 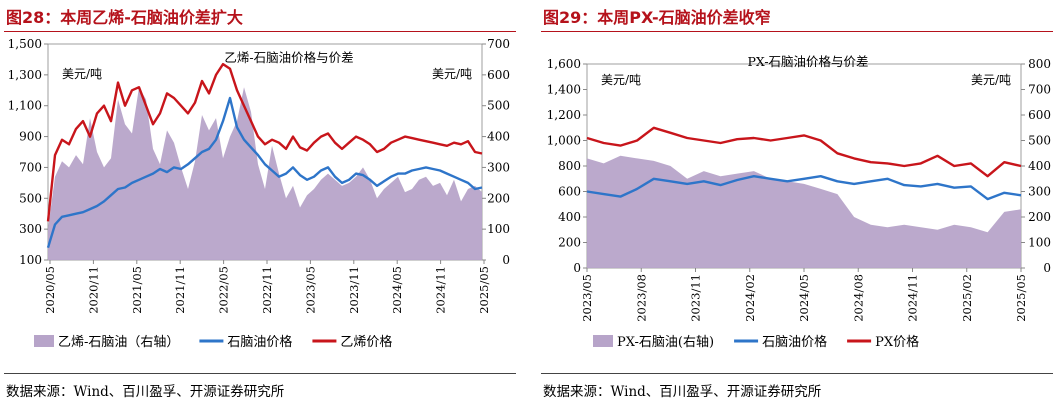 What do you see at coordinates (569, 192) in the screenshot?
I see `left-tick-label: 600` at bounding box center [569, 192].